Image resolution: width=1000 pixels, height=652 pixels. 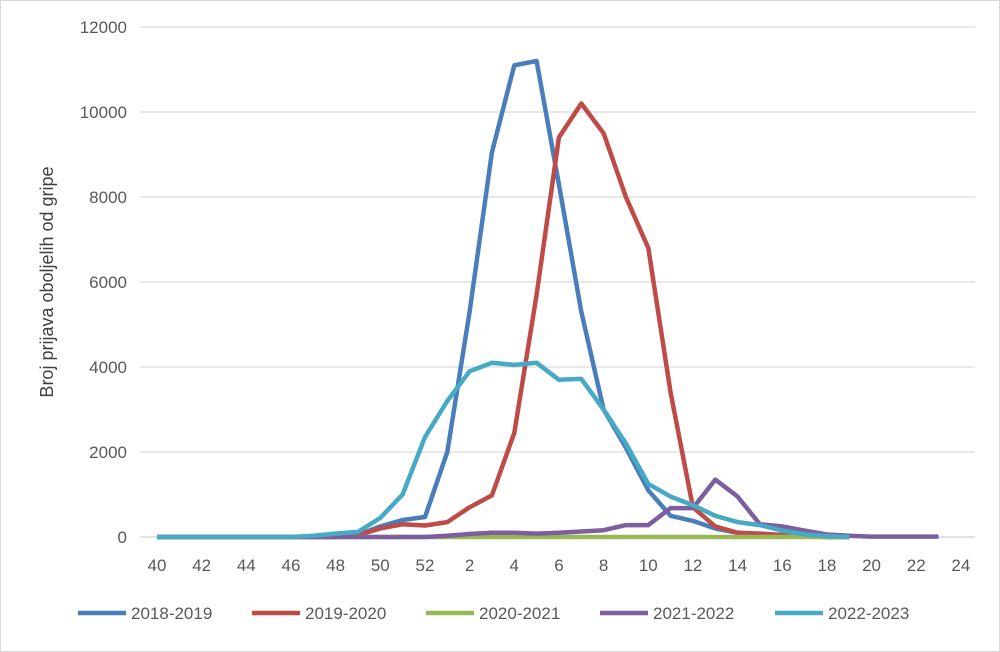 I want to click on y-axis-label: Broj prijava oboljelih od gripe, so click(x=47, y=281).